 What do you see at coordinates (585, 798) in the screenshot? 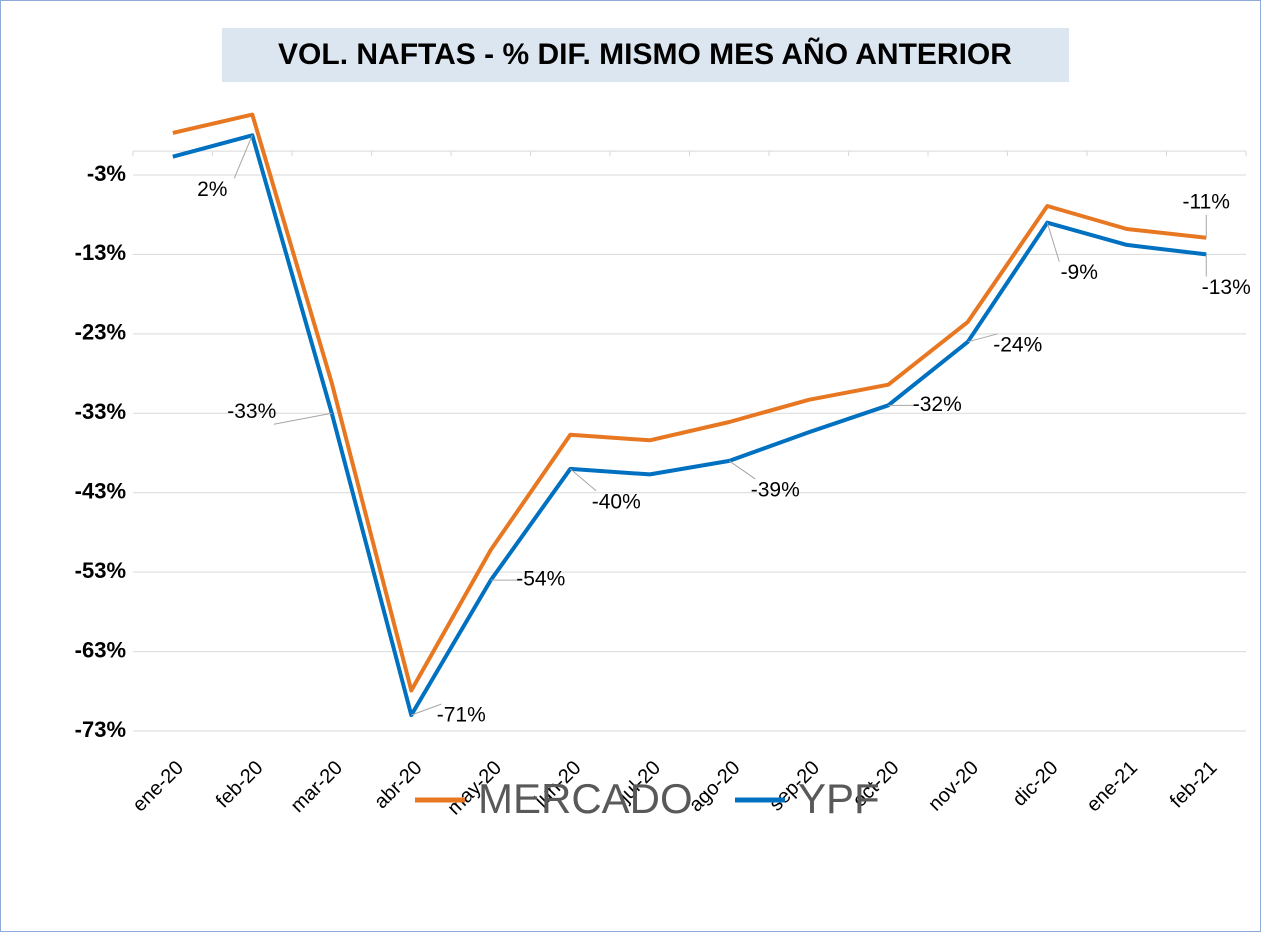
I see `legend-label: MERCADO` at bounding box center [585, 798].